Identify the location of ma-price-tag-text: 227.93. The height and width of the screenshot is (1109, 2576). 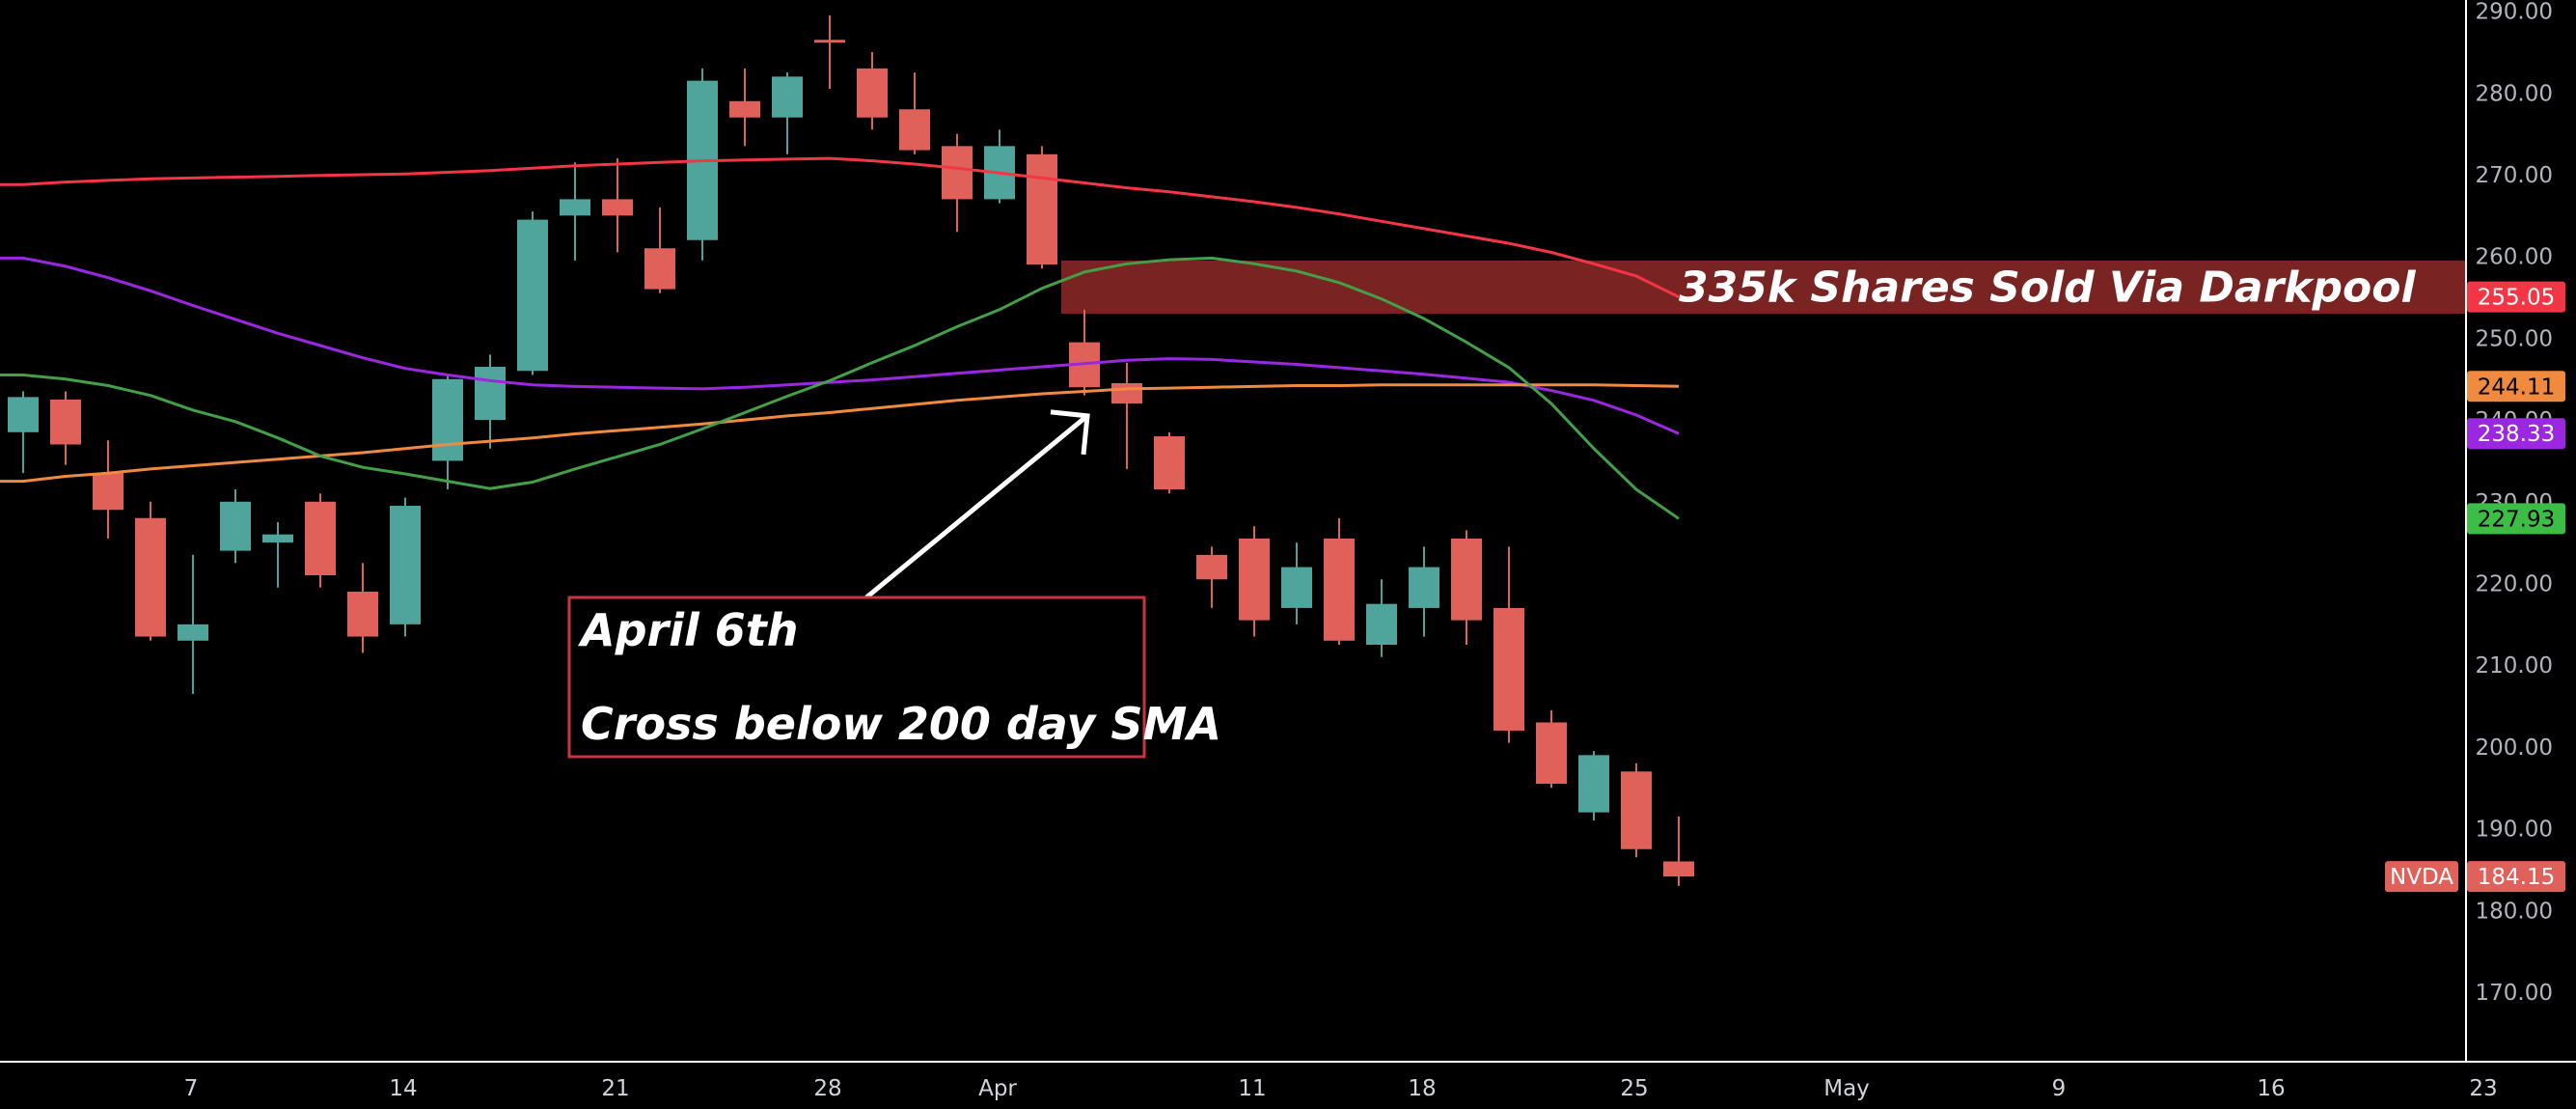
(2517, 519).